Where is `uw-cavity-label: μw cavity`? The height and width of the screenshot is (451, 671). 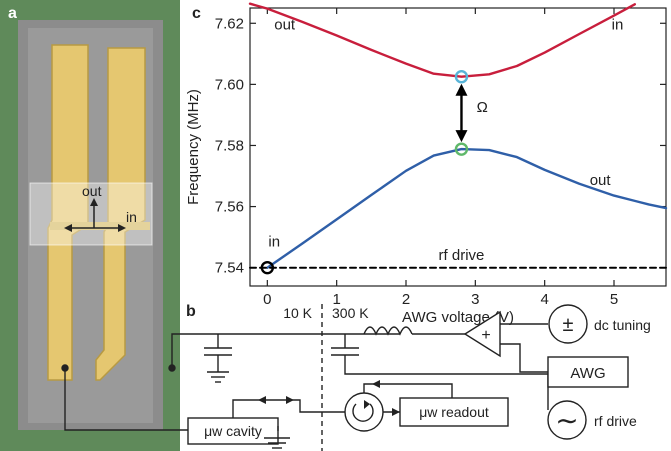 uw-cavity-label: μw cavity is located at coordinates (233, 431).